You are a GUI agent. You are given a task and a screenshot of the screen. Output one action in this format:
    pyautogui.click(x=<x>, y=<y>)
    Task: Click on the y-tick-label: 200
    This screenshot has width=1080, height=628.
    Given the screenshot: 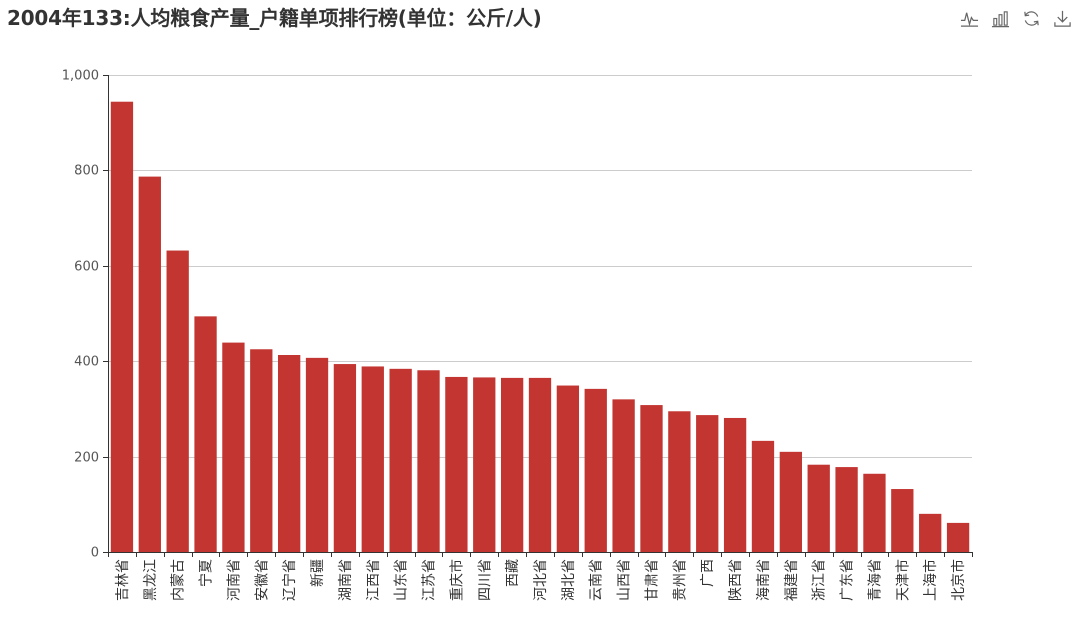 What is the action you would take?
    pyautogui.click(x=86, y=458)
    